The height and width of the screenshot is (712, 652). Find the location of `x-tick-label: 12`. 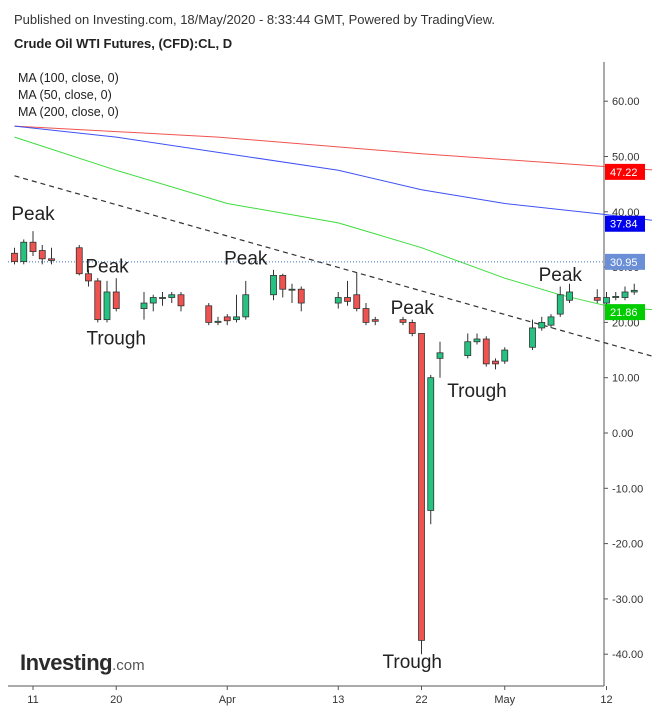

x-tick-label: 12 is located at coordinates (606, 700).